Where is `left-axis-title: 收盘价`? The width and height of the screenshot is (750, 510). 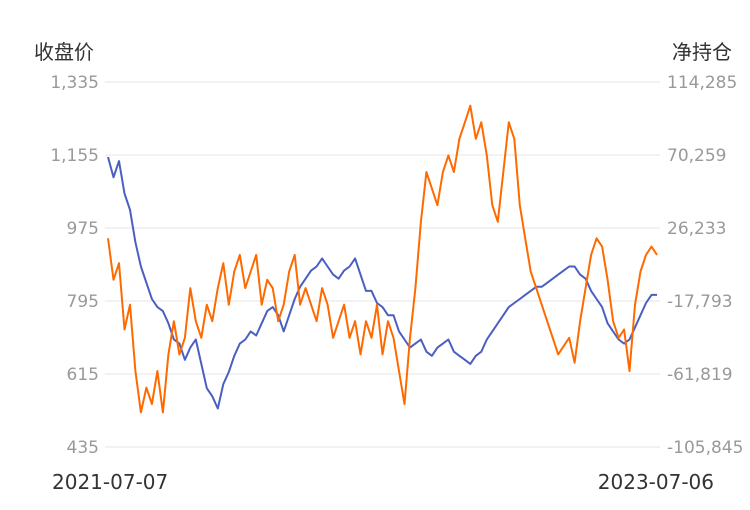 left-axis-title: 收盘价 is located at coordinates (64, 52).